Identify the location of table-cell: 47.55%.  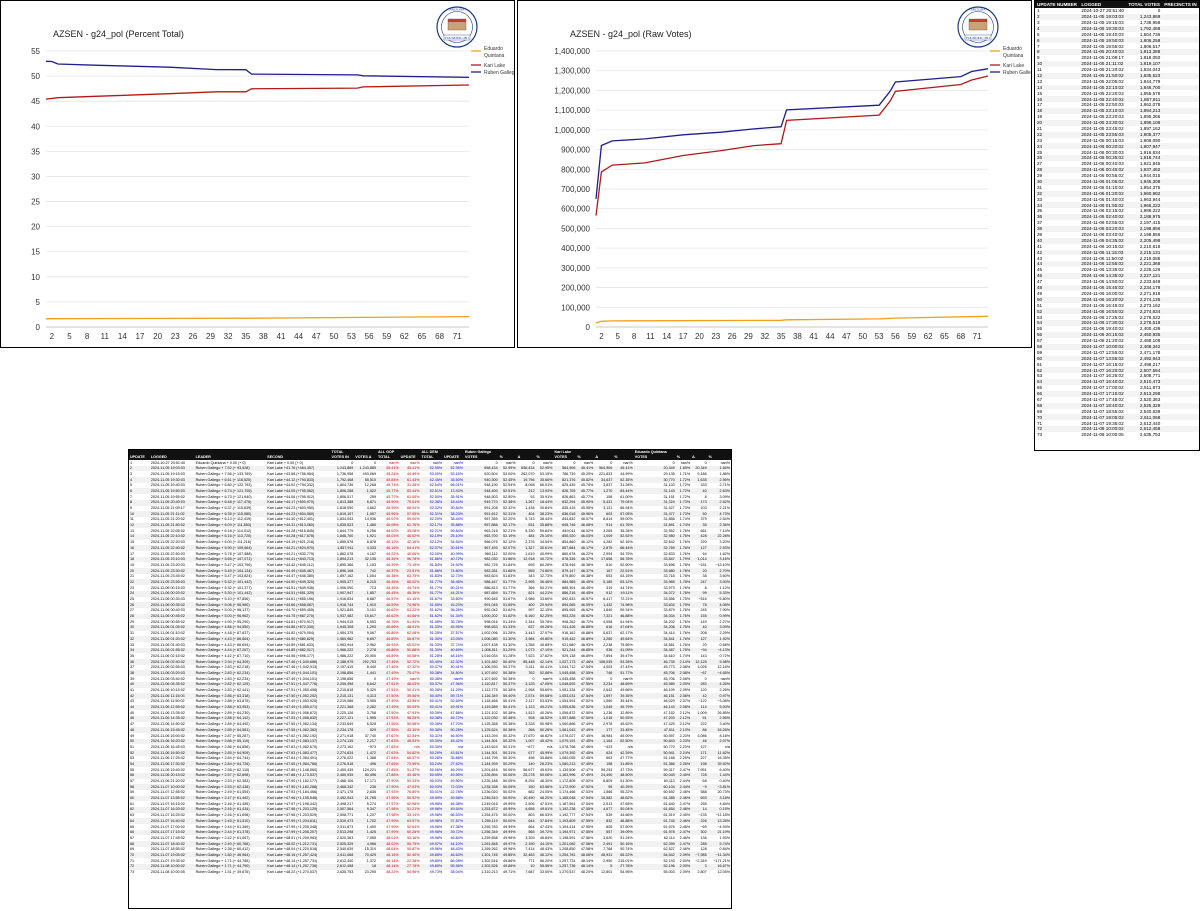
(587, 690).